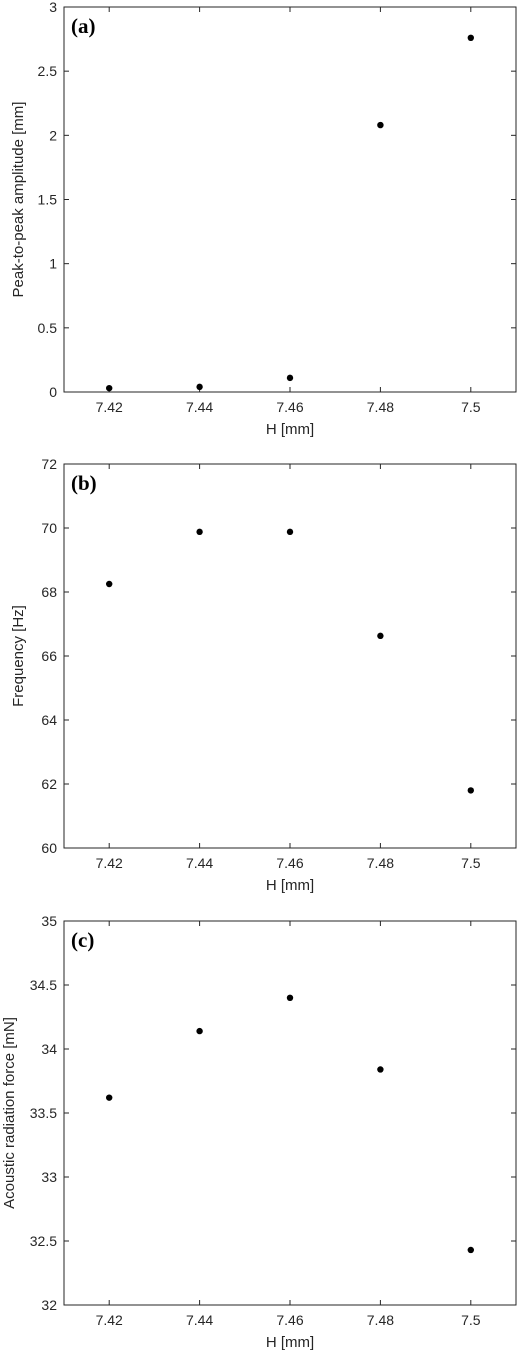  I want to click on y-tick-label: 2.5, so click(48, 71).